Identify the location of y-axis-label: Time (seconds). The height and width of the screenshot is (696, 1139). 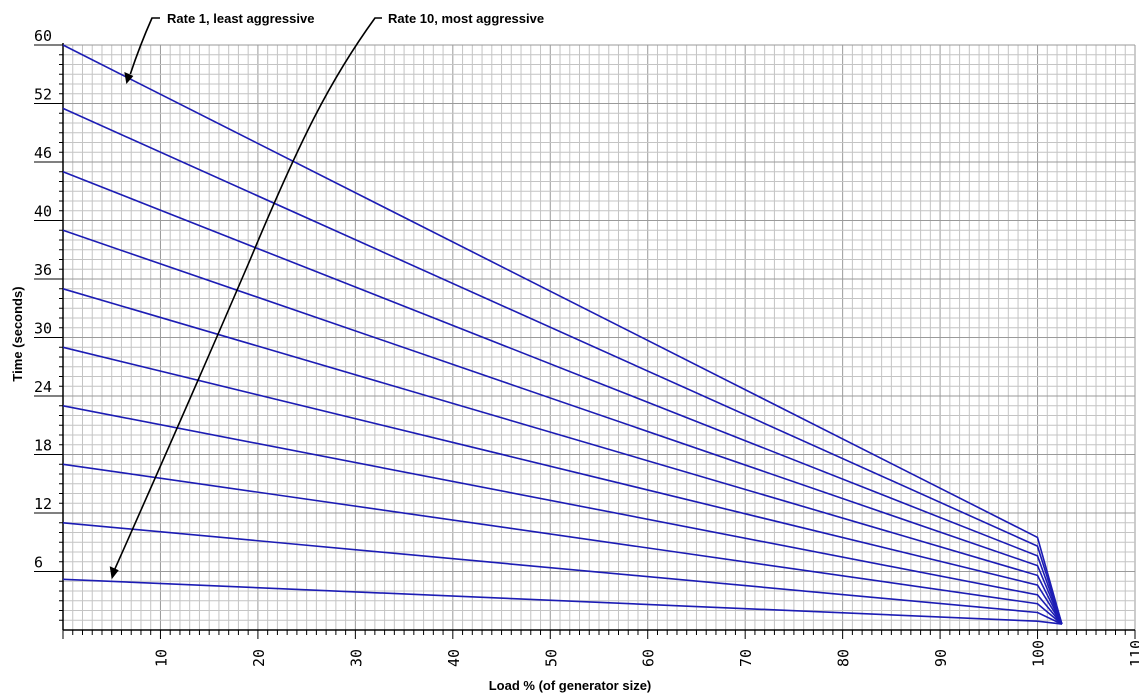
(17, 333).